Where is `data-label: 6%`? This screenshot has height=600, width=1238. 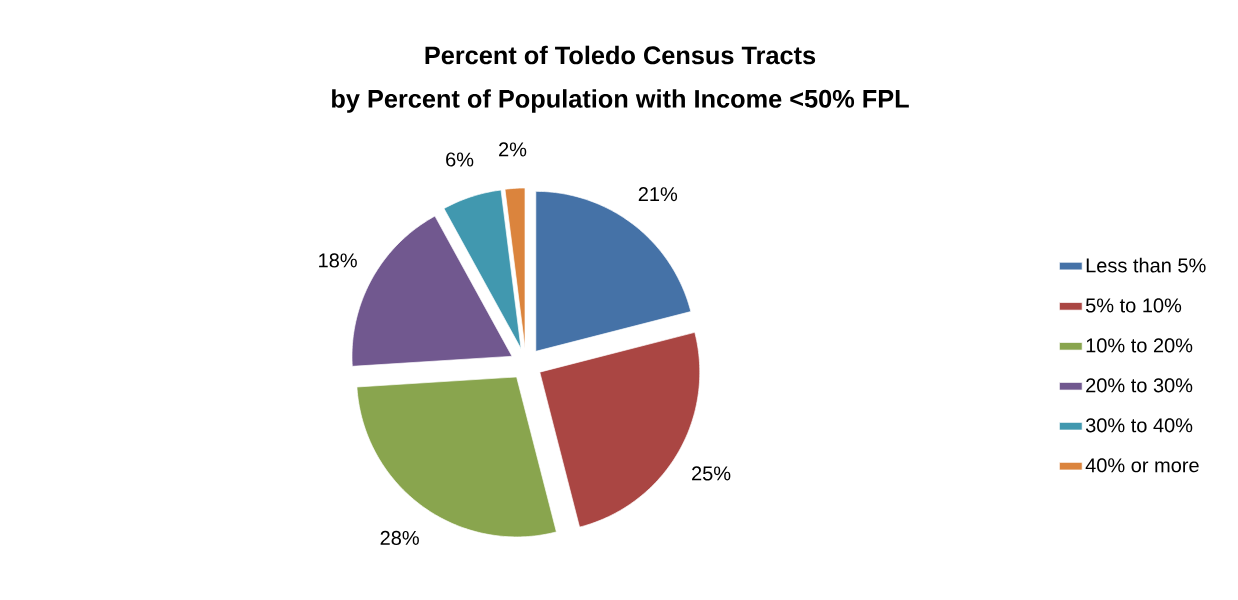
data-label: 6% is located at coordinates (460, 159).